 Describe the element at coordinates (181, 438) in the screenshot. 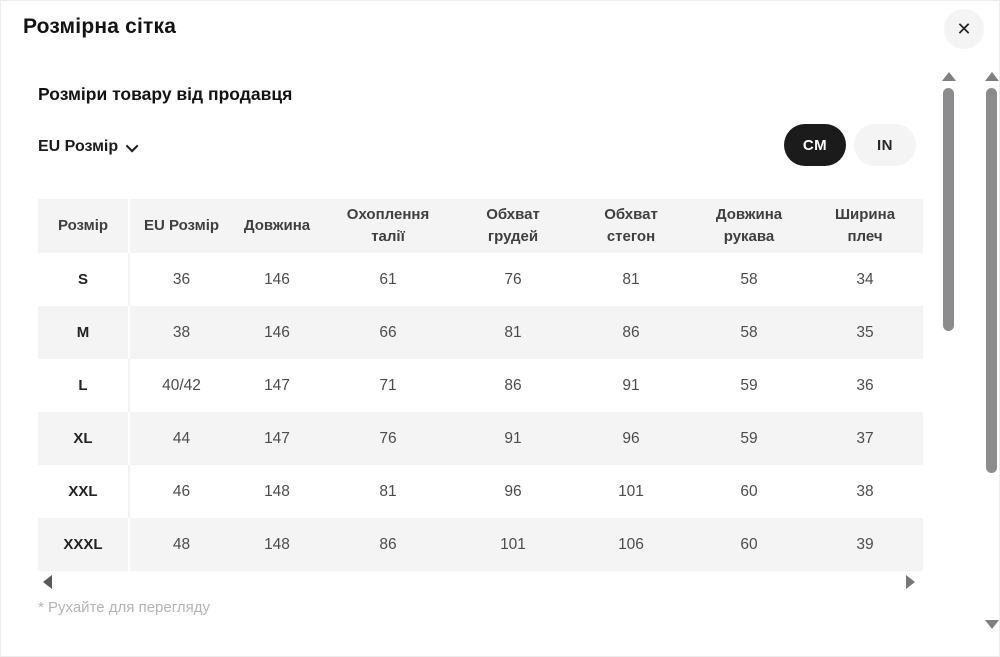

I see `value-cell: 44` at that location.